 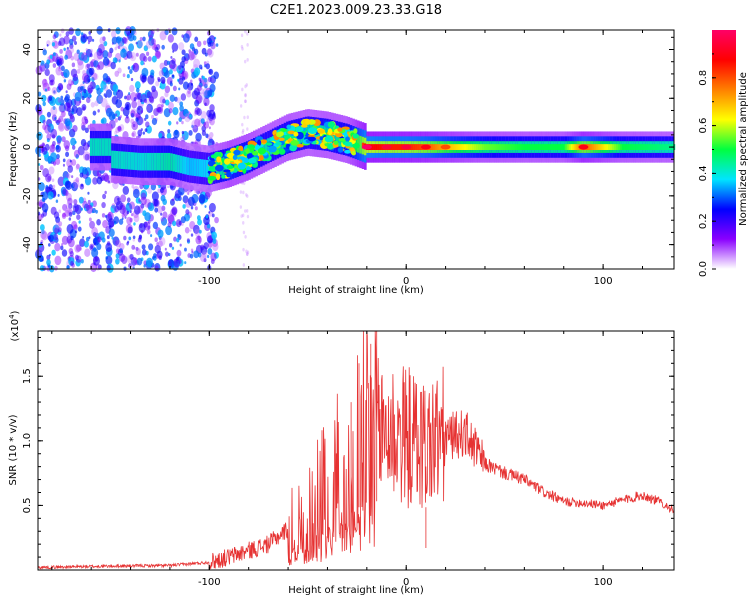 What do you see at coordinates (724, 149) in the screenshot?
I see `colorbar-gradient` at bounding box center [724, 149].